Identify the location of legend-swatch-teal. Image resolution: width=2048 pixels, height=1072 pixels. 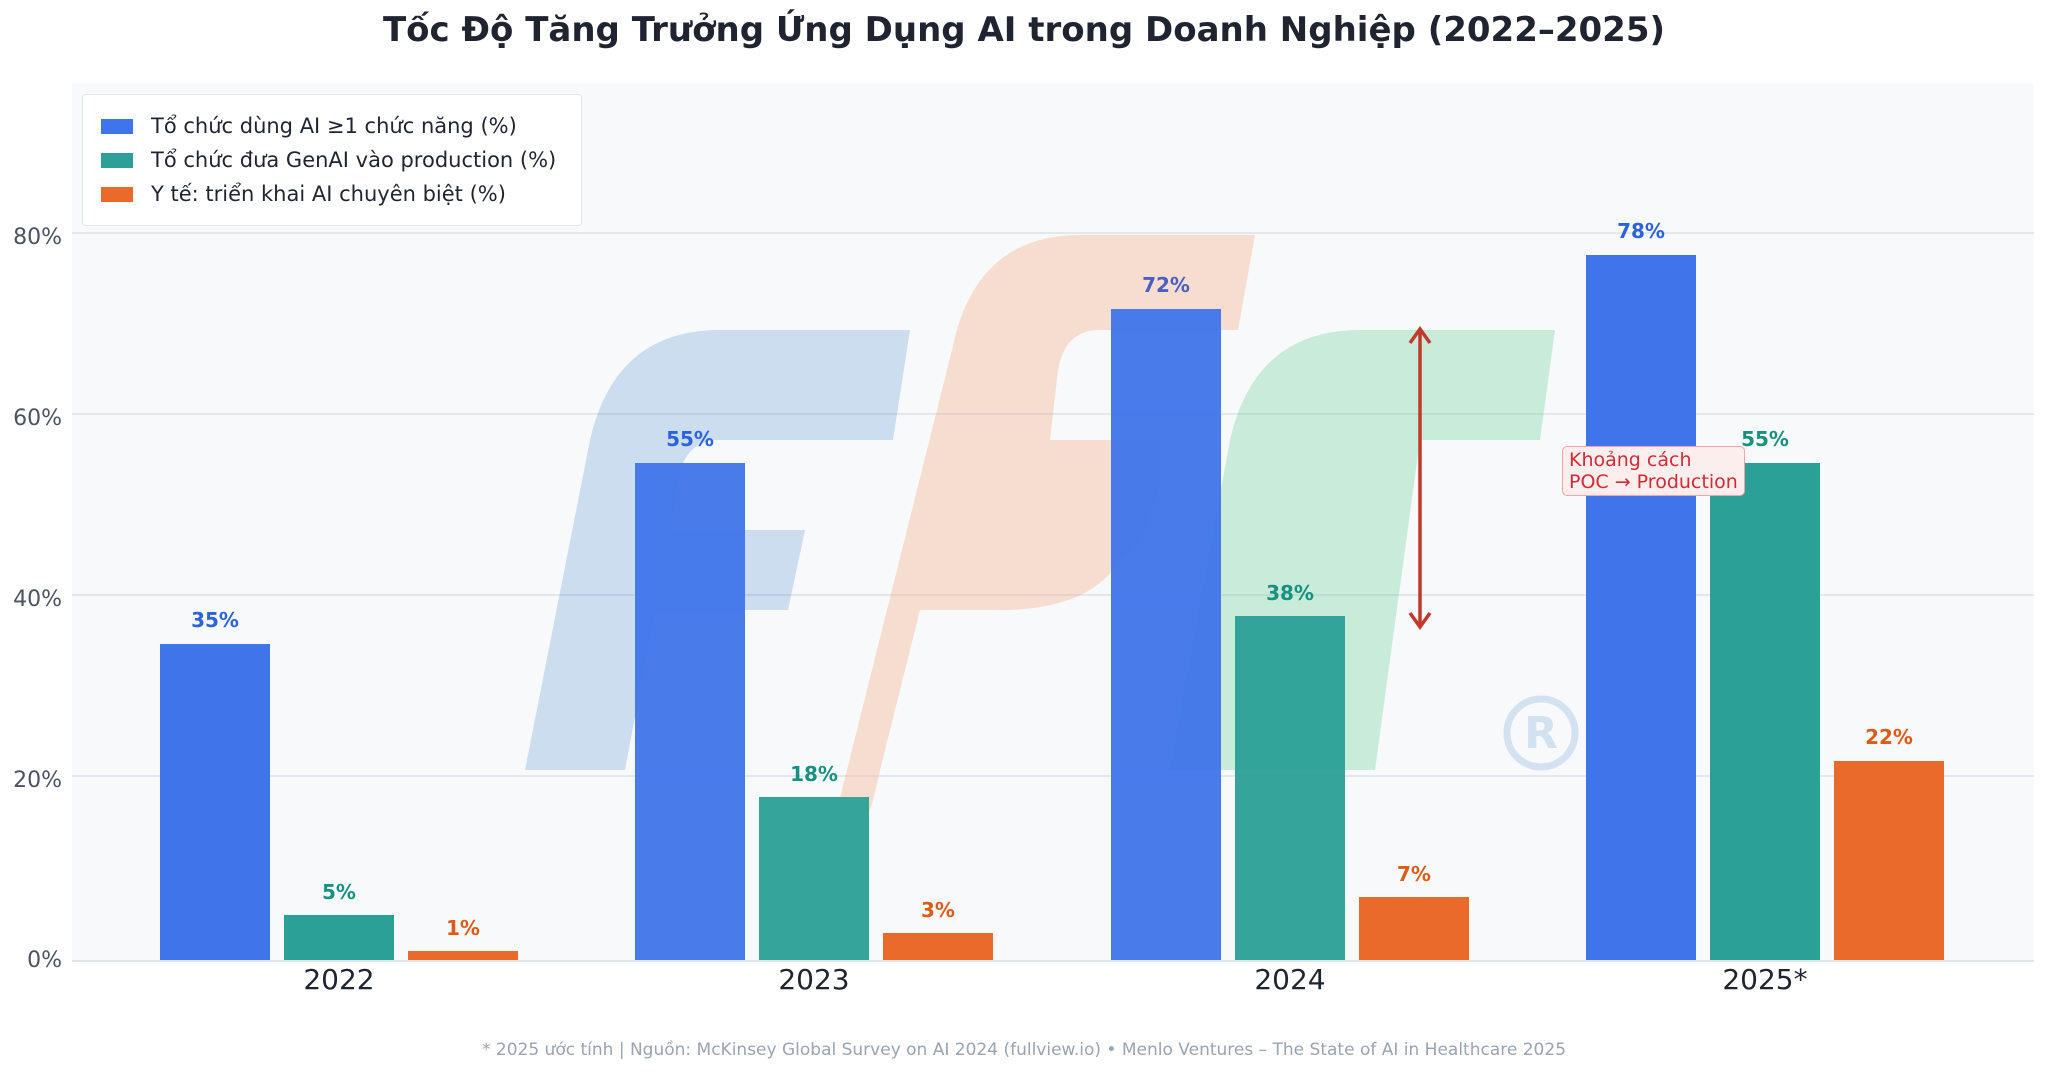
(117, 160).